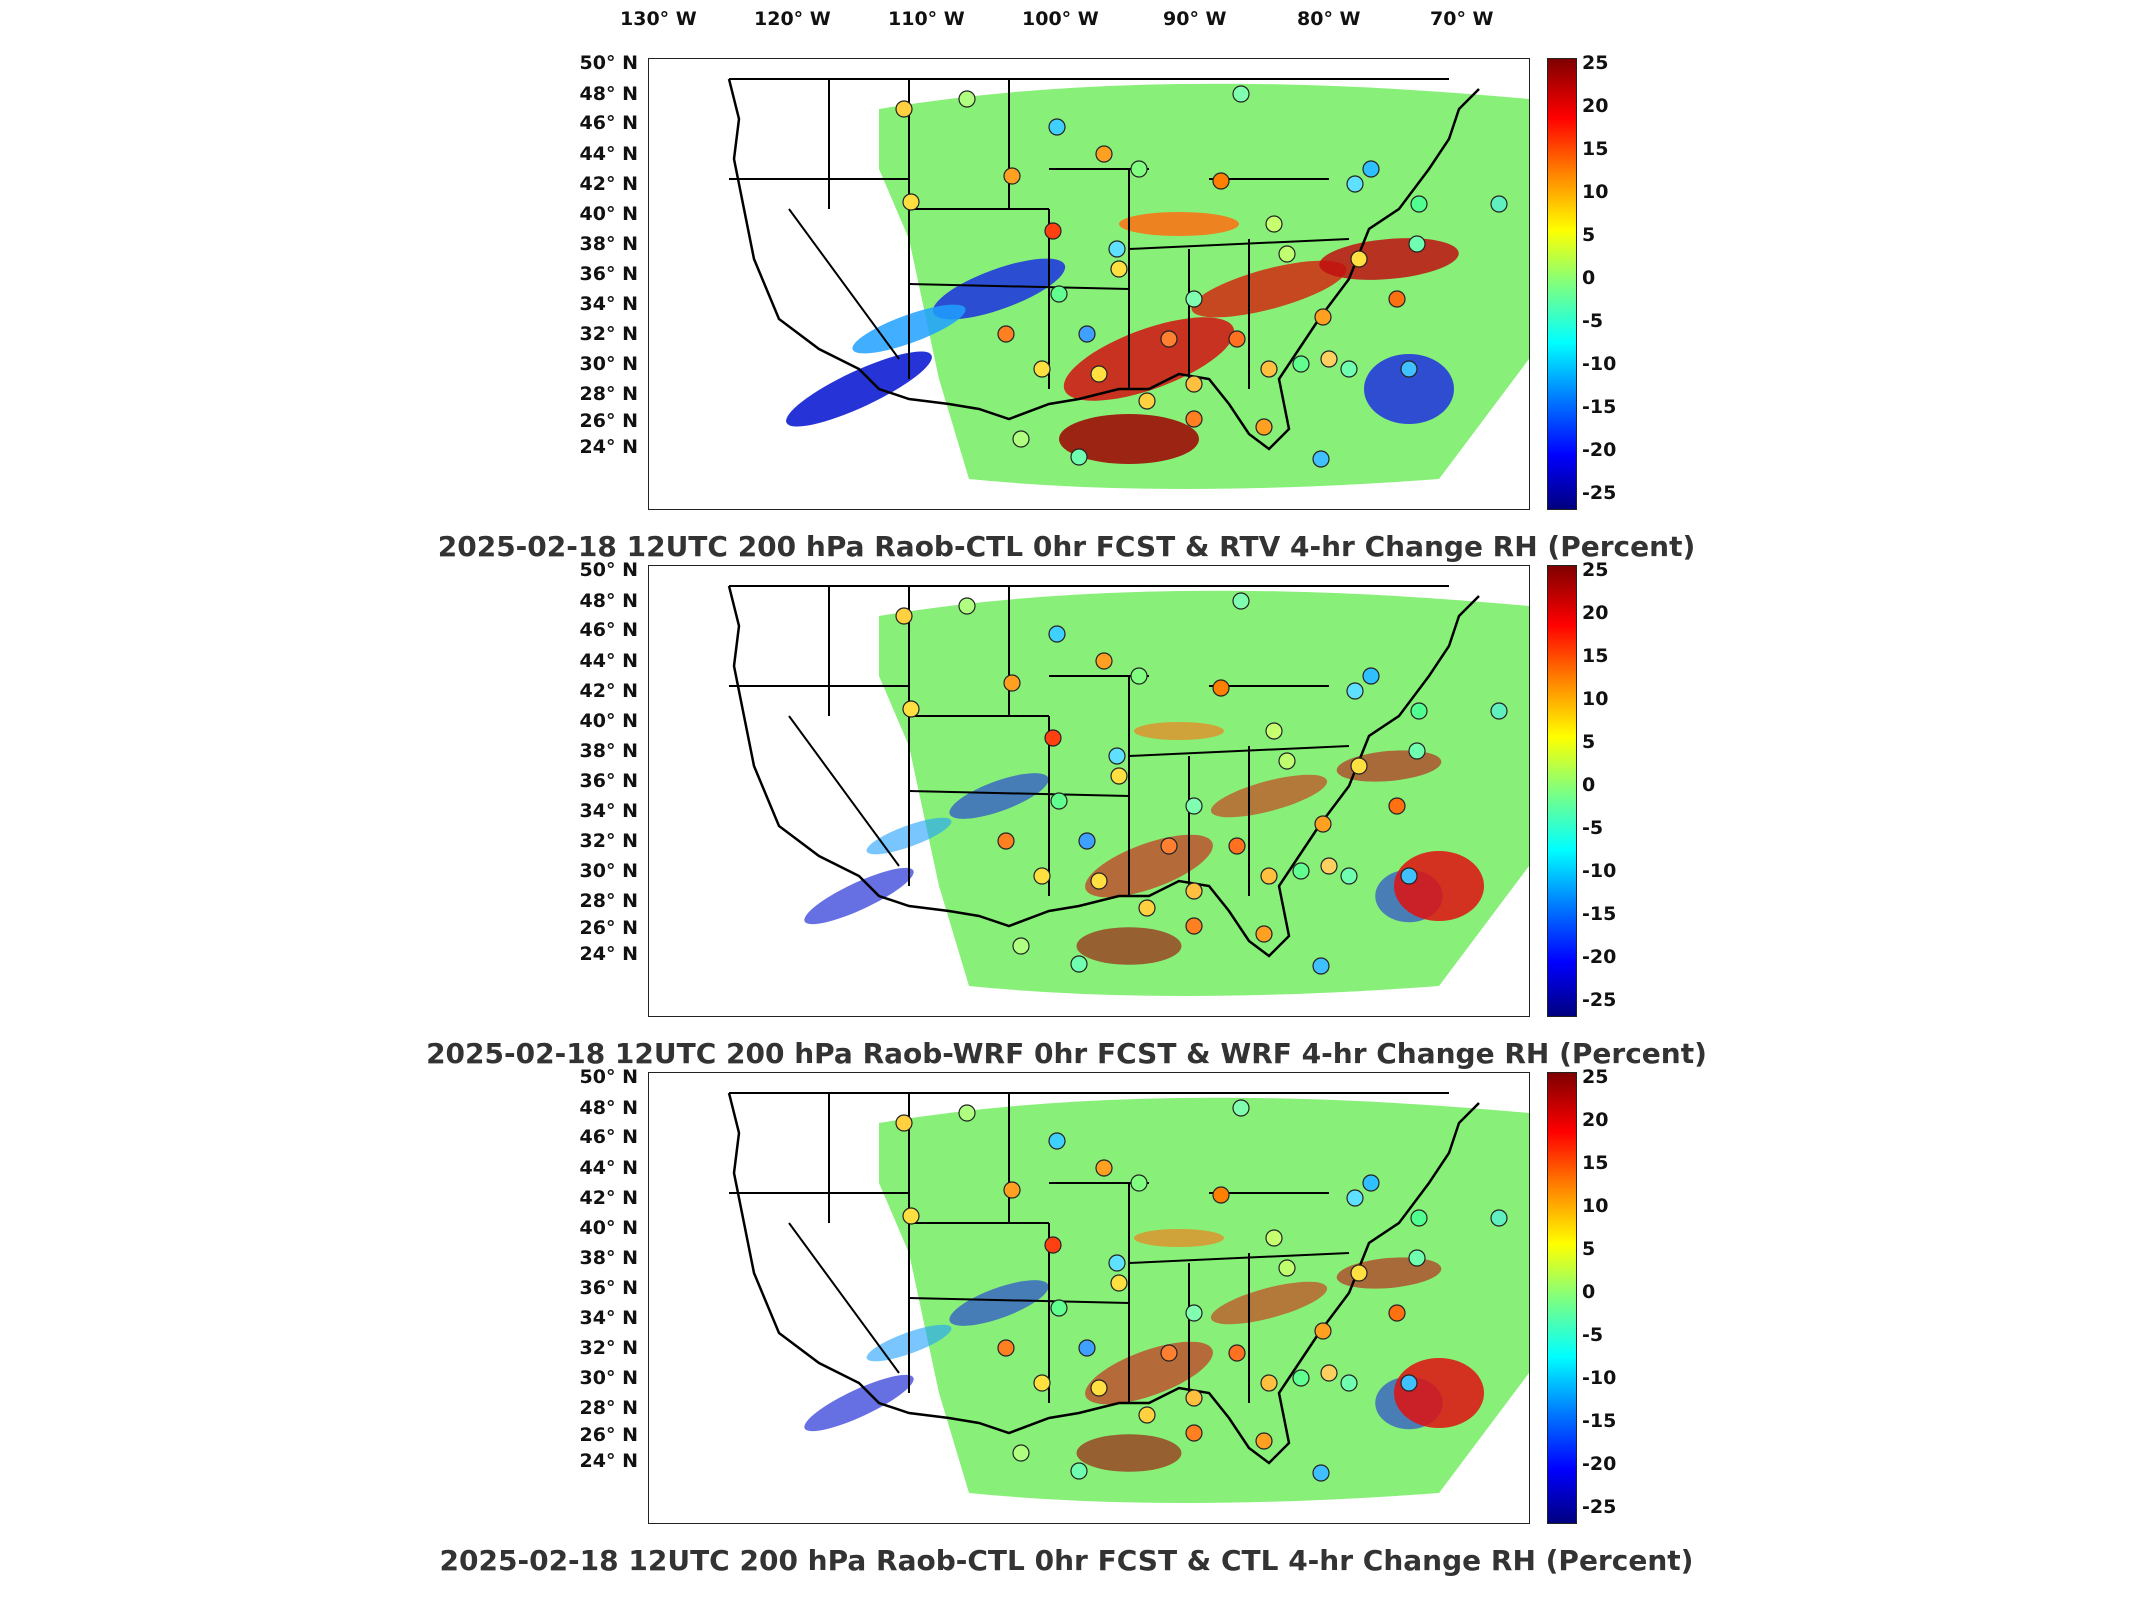 This screenshot has width=2133, height=1600. What do you see at coordinates (608, 781) in the screenshot?
I see `lat-label: 36° N` at bounding box center [608, 781].